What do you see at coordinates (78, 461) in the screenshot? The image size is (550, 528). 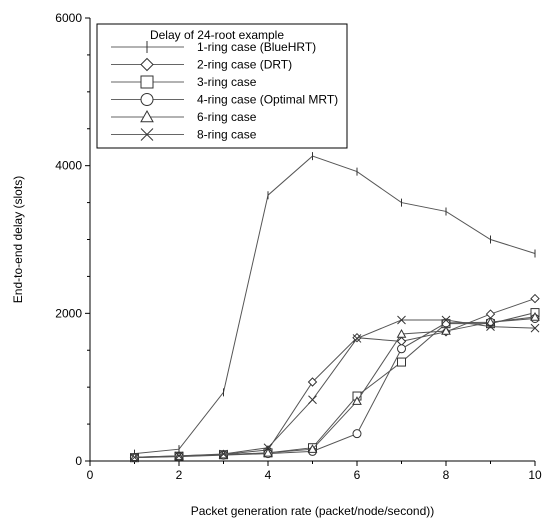 I see `y-tick-label: 0` at bounding box center [78, 461].